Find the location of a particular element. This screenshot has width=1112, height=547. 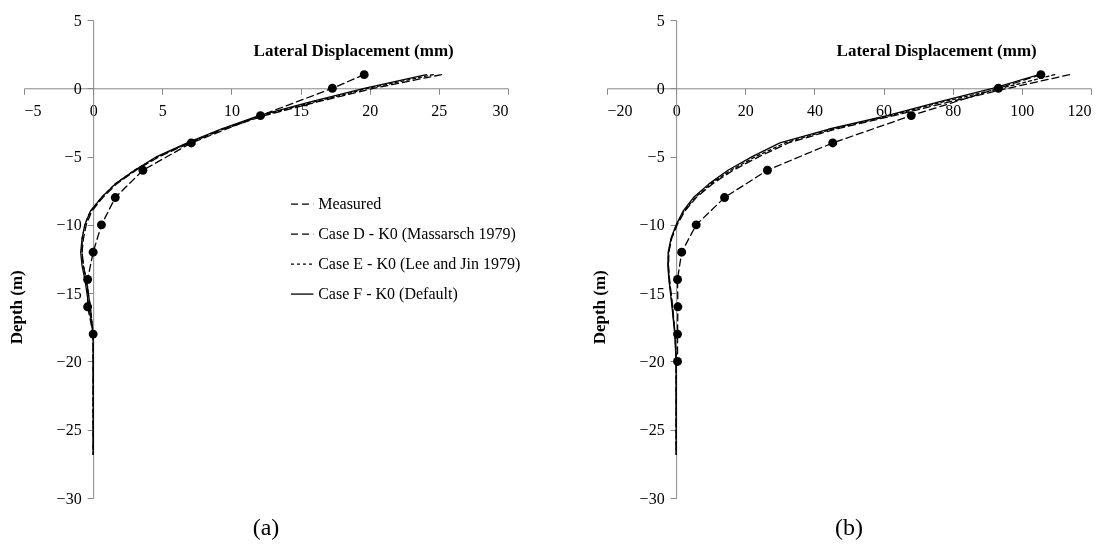

x-tick-label: −5 is located at coordinates (33, 110).